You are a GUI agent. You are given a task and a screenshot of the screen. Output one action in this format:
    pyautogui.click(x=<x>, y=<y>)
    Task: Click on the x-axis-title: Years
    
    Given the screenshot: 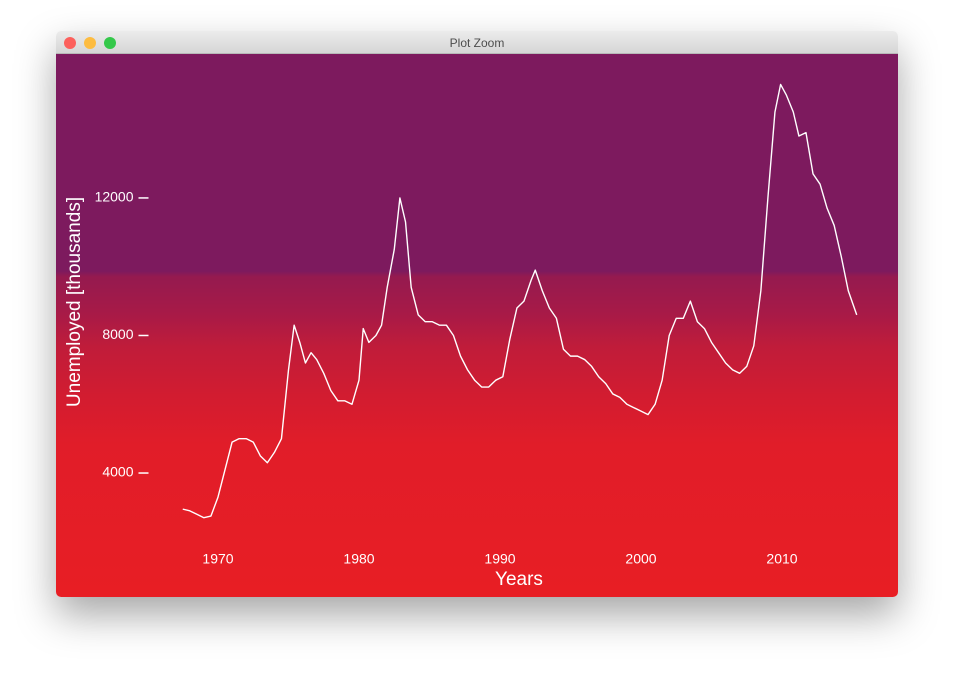 What is the action you would take?
    pyautogui.click(x=519, y=579)
    